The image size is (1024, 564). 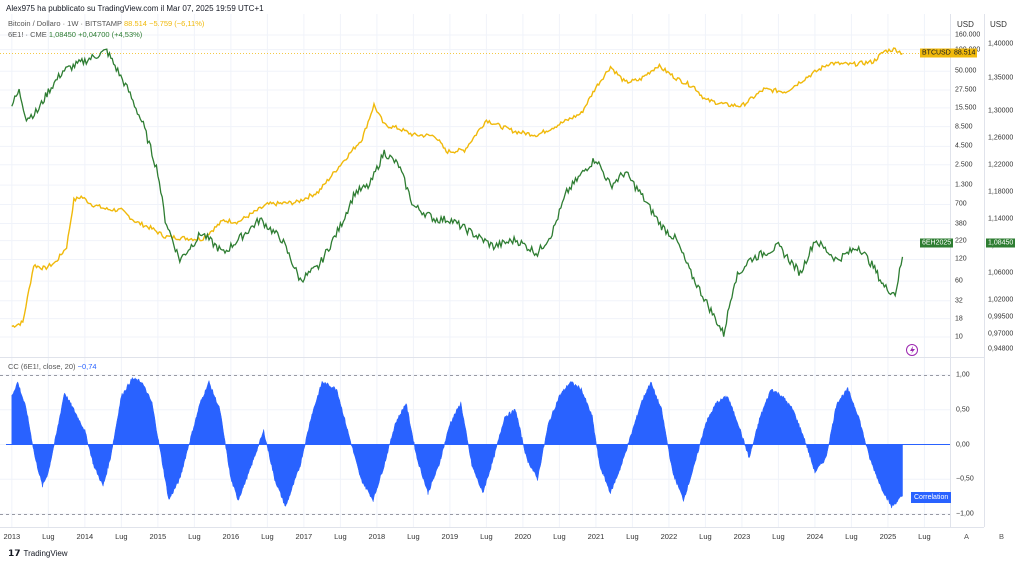 What do you see at coordinates (959, 319) in the screenshot?
I see `btc-tick-label: 18` at bounding box center [959, 319].